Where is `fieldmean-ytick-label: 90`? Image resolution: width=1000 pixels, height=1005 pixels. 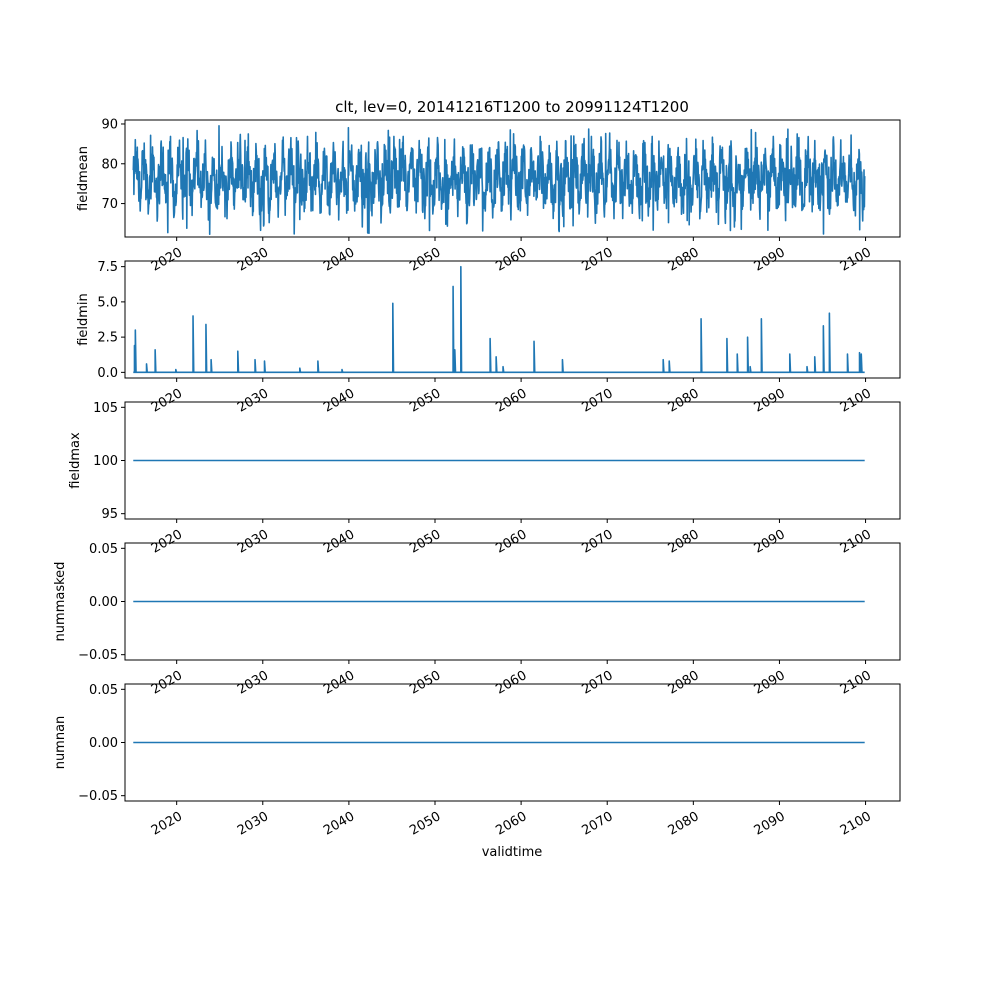 fieldmean-ytick-label: 90 is located at coordinates (109, 124).